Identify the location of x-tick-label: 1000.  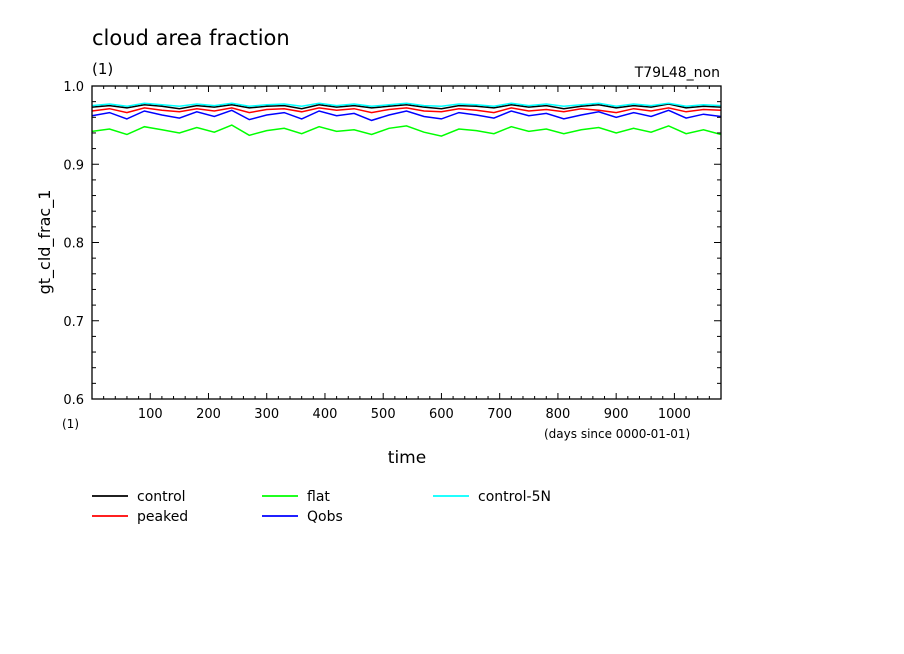
(674, 414).